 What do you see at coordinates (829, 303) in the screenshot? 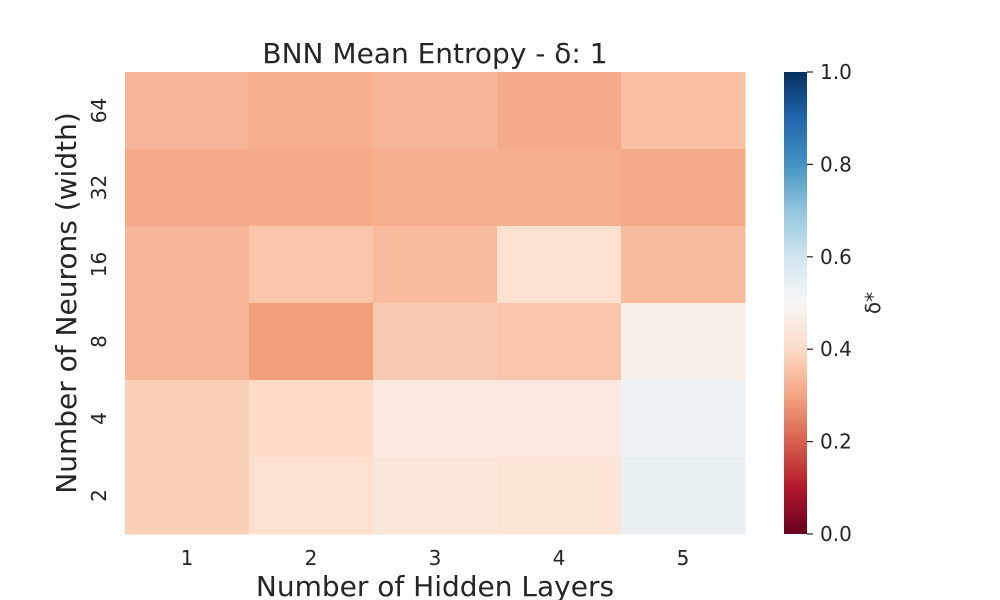
I see `colorbar-ticks: 0.0 0.2 0.4 0.6 0.8 1.0` at bounding box center [829, 303].